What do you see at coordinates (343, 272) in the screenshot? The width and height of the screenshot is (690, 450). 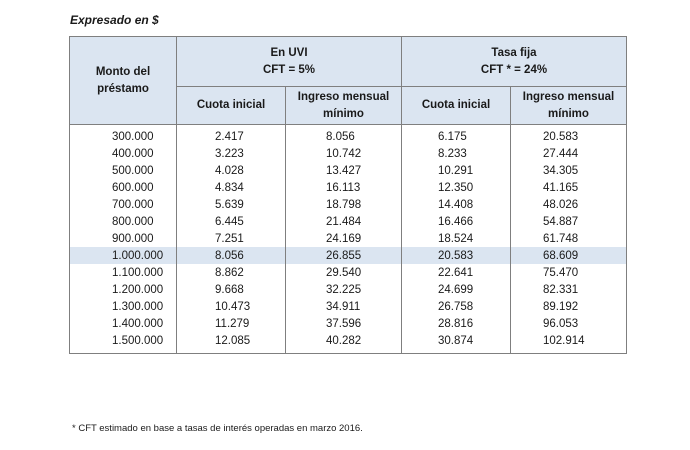 I see `cell-uvi-ingreso: 29.540` at bounding box center [343, 272].